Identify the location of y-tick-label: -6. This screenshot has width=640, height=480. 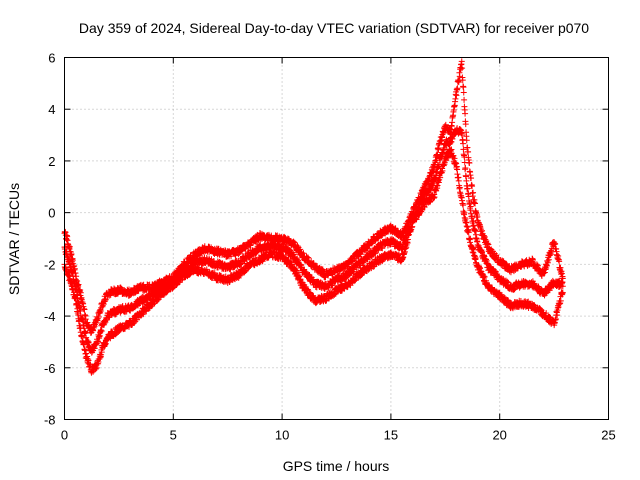
(50, 368).